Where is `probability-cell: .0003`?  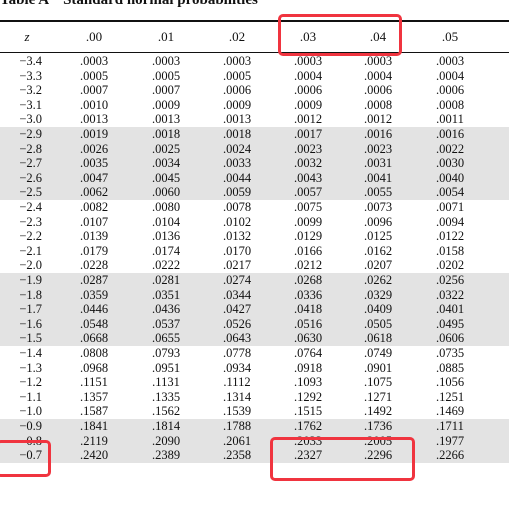 probability-cell: .0003 is located at coordinates (94, 61).